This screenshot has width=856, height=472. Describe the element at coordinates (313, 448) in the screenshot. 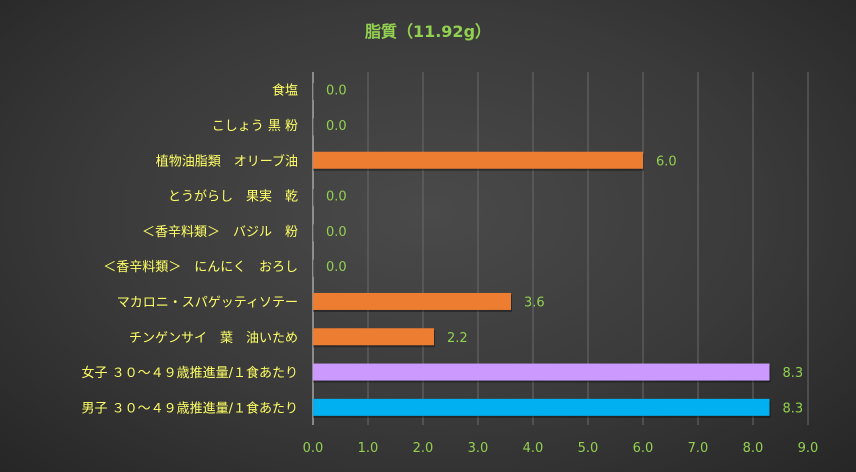

I see `x-tick-label: 0.0` at that location.